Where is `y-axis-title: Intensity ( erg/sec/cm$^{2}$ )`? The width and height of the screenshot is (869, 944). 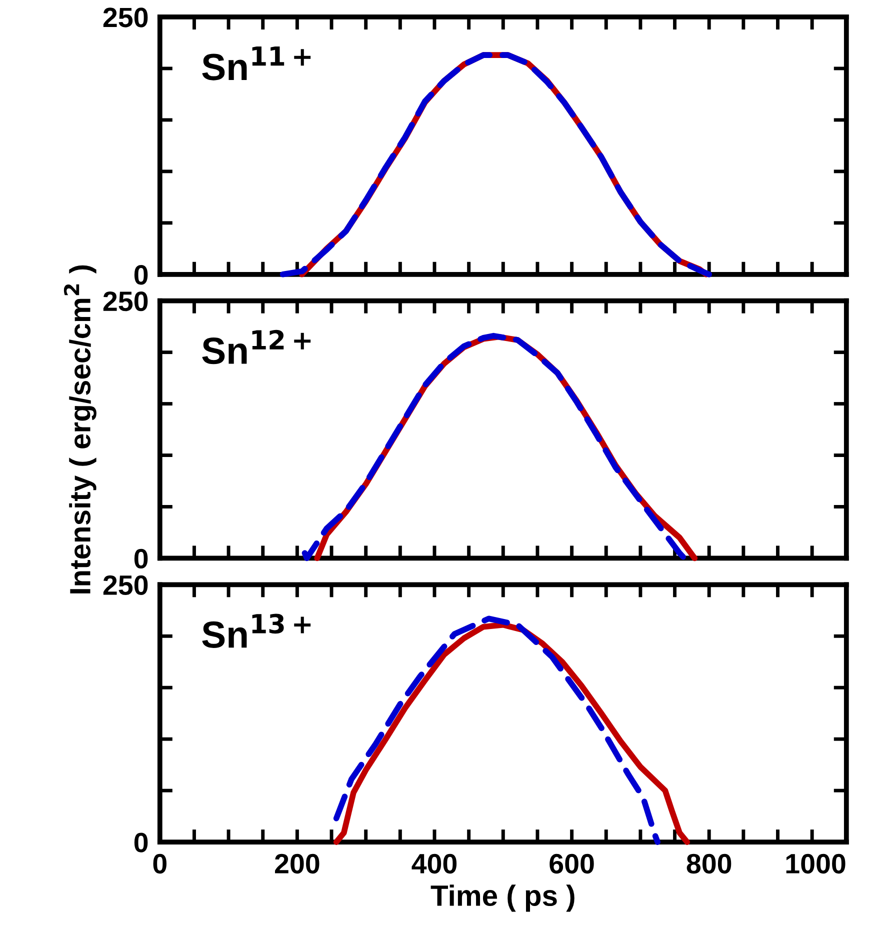
y-axis-title: Intensity ( erg/sec/cm$^{2}$ ) is located at coordinates (80, 429).